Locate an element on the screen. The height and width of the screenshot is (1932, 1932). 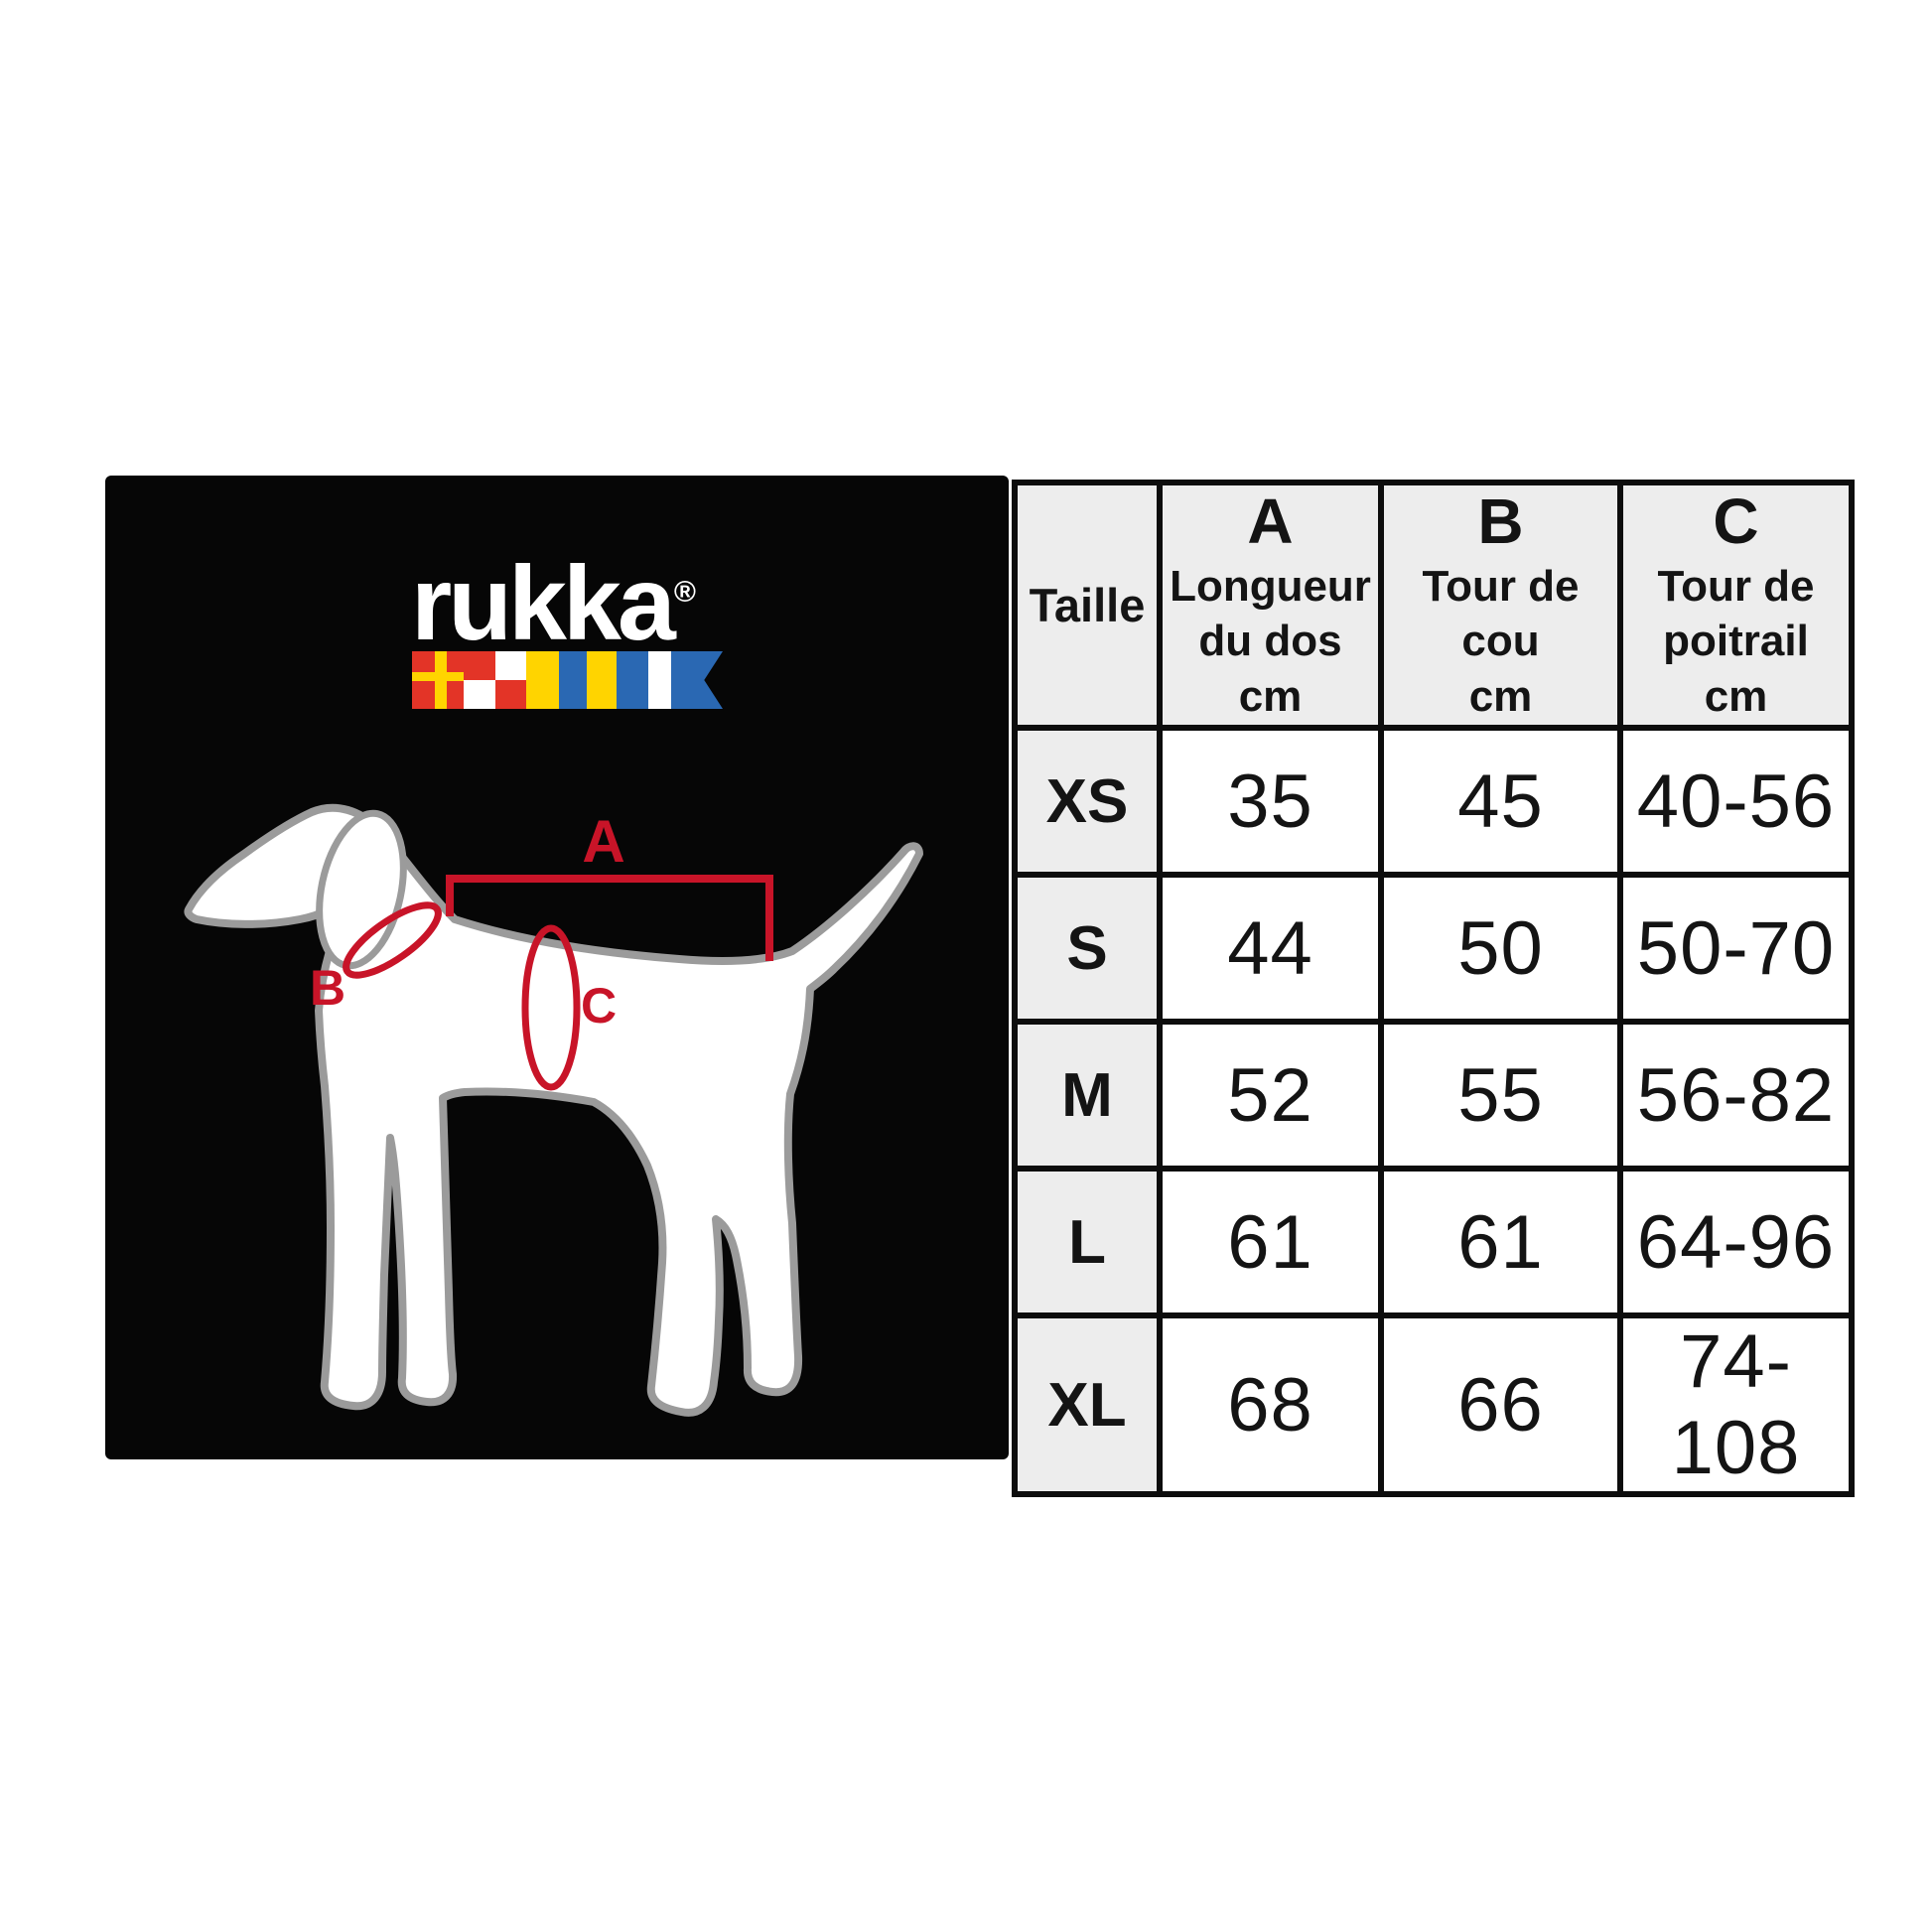
rukka-wordmark: rukka is located at coordinates (544, 603).